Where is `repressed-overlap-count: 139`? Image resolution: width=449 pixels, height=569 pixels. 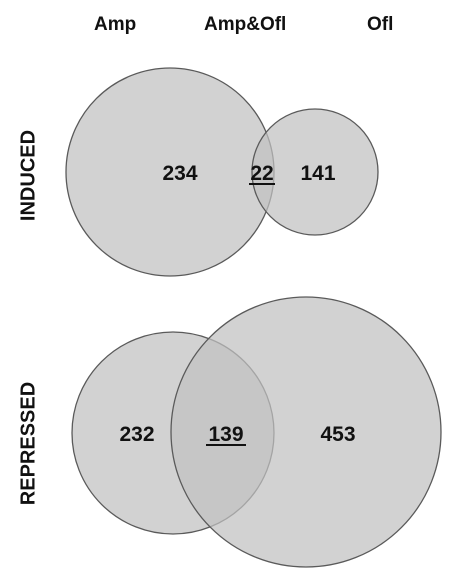
repressed-overlap-count: 139 is located at coordinates (225, 434).